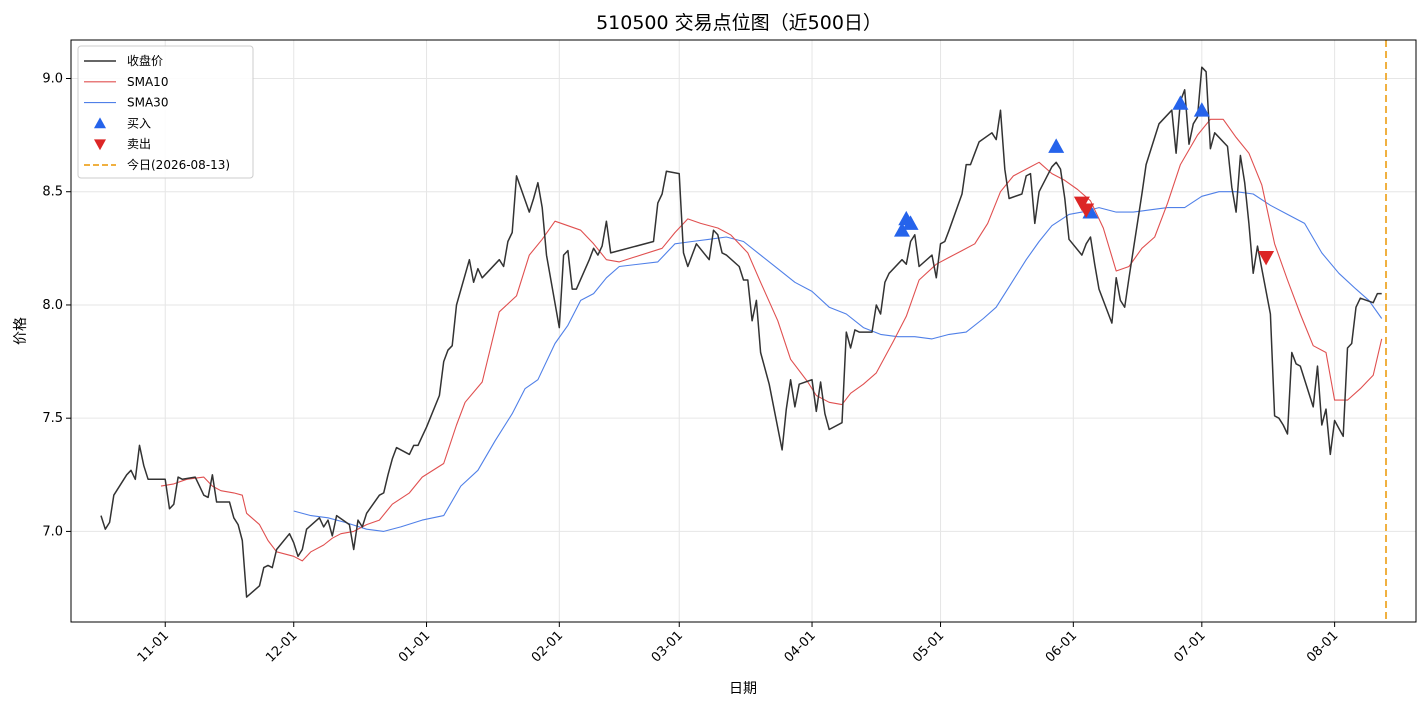  Describe the element at coordinates (52, 418) in the screenshot. I see `y-tick-label: 7.5` at that location.